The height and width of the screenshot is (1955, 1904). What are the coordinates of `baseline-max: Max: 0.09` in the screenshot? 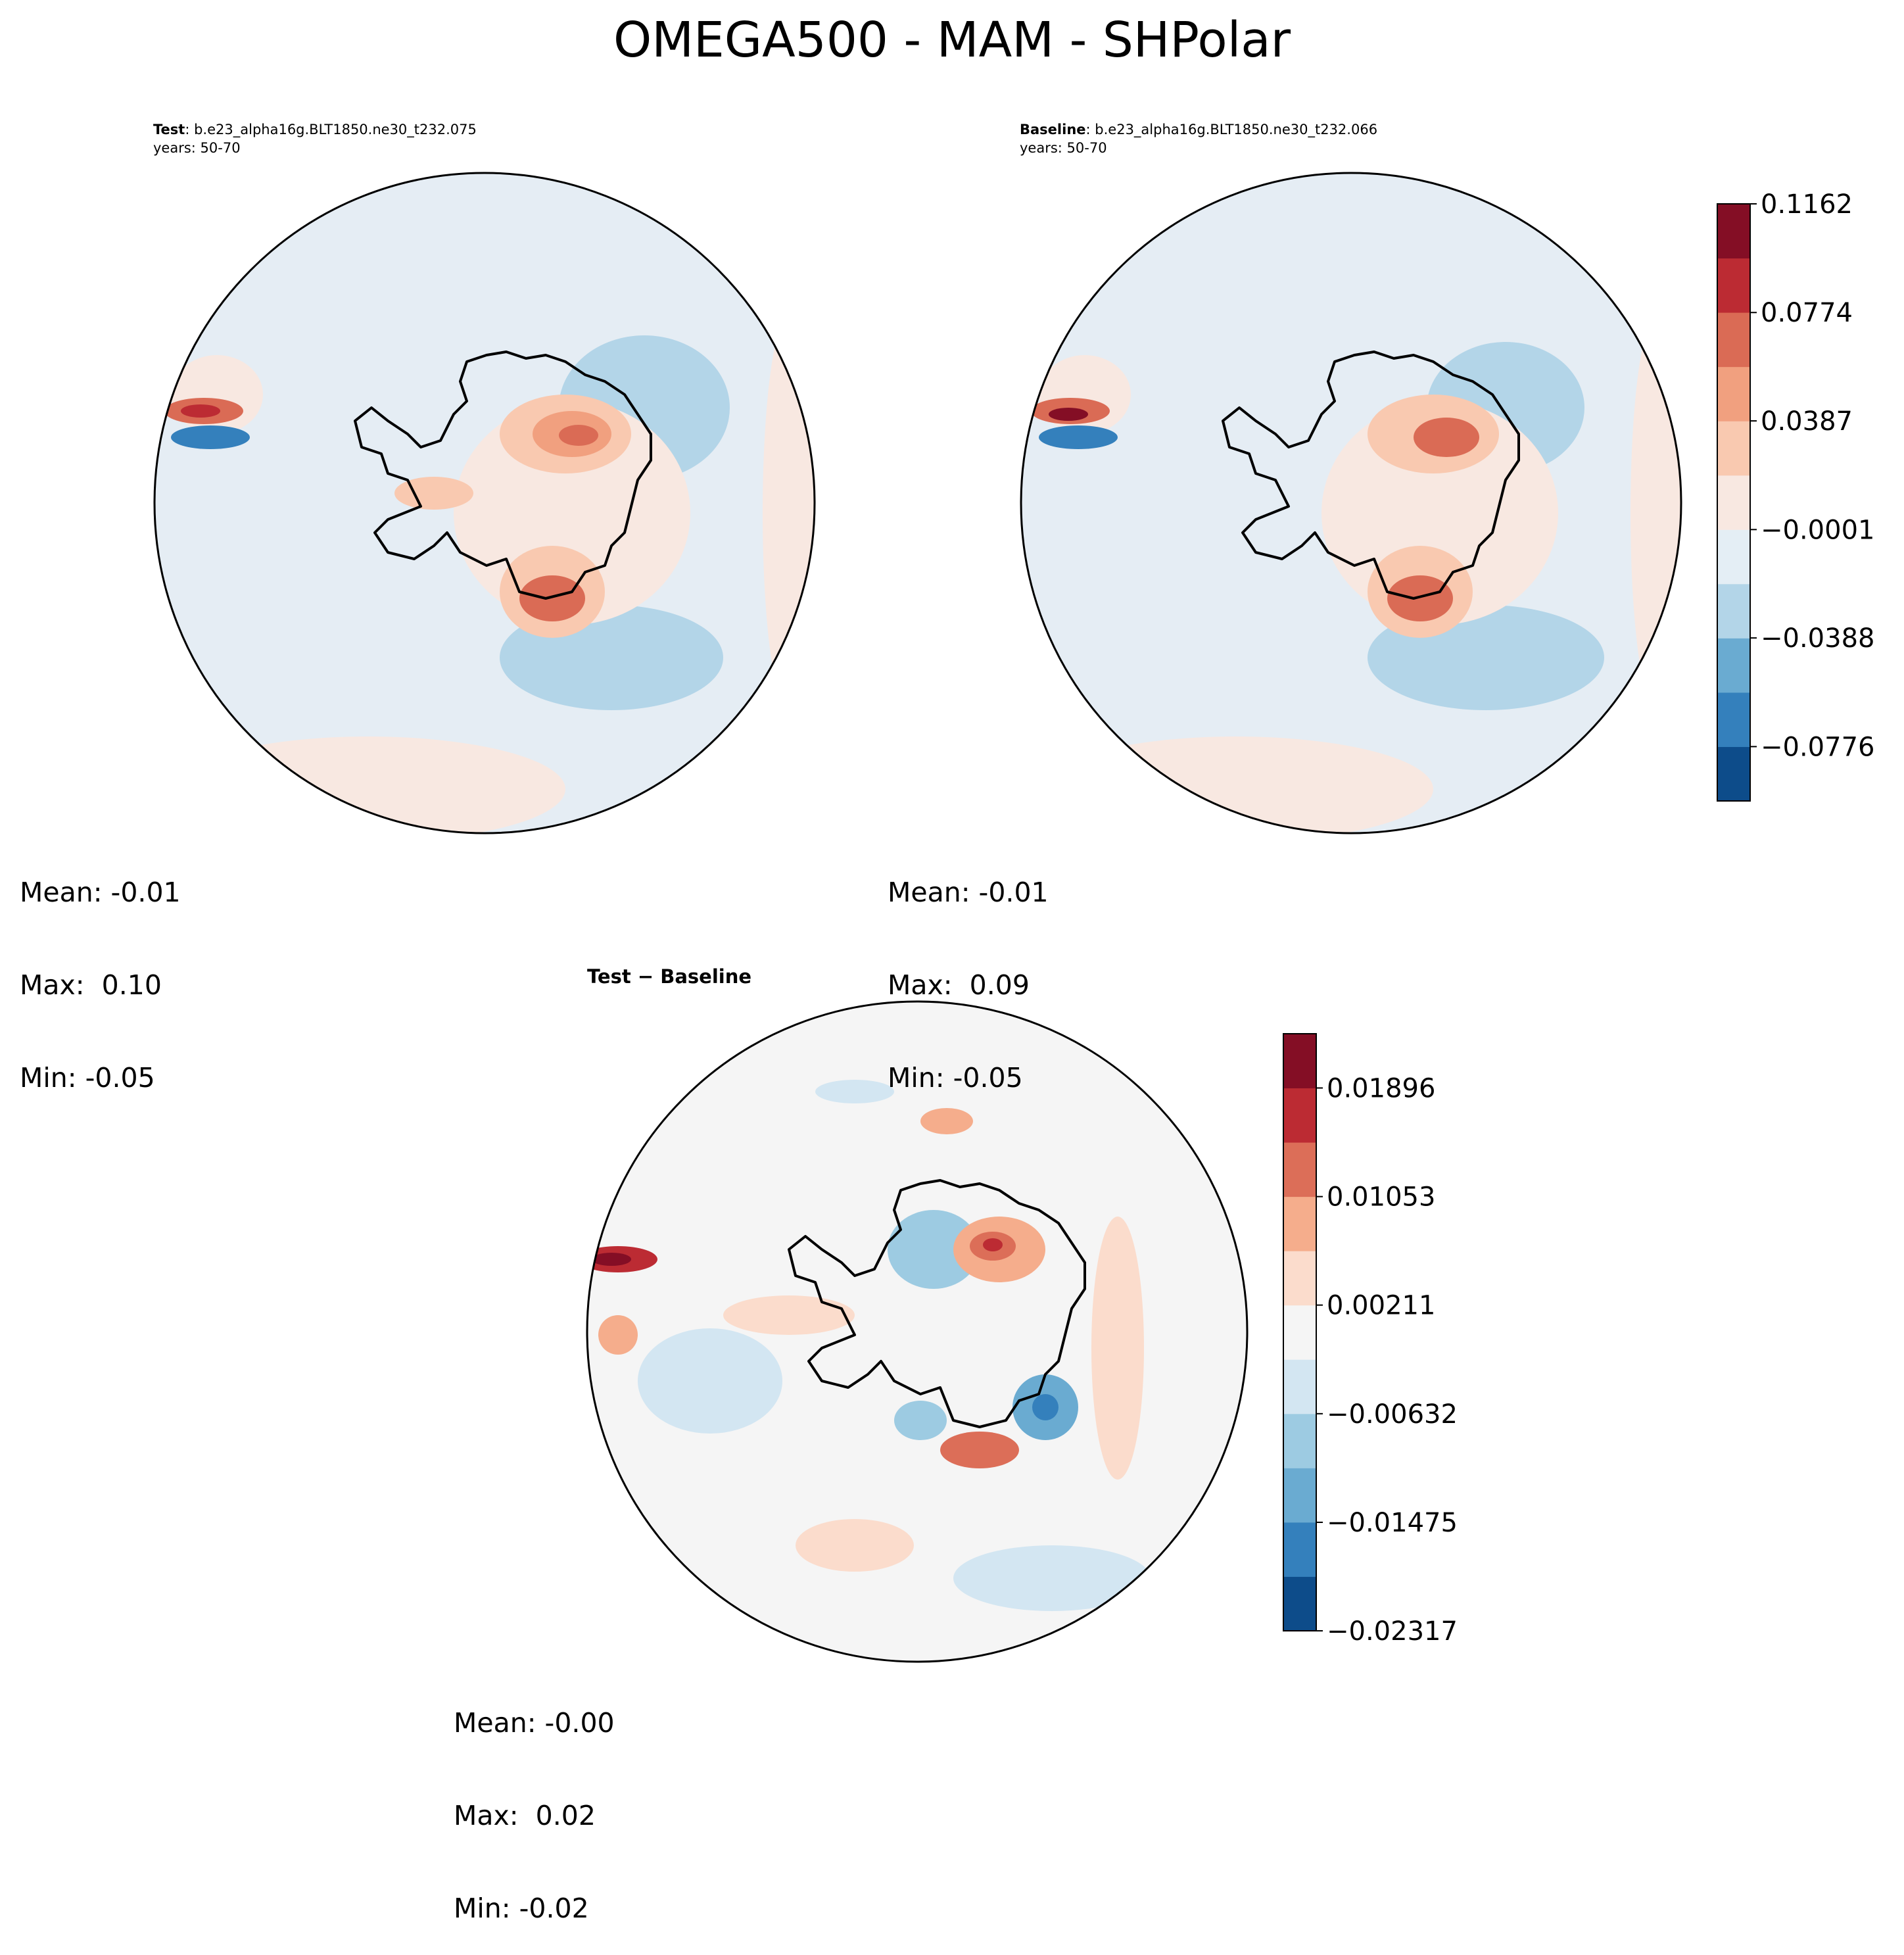 It's located at (959, 985).